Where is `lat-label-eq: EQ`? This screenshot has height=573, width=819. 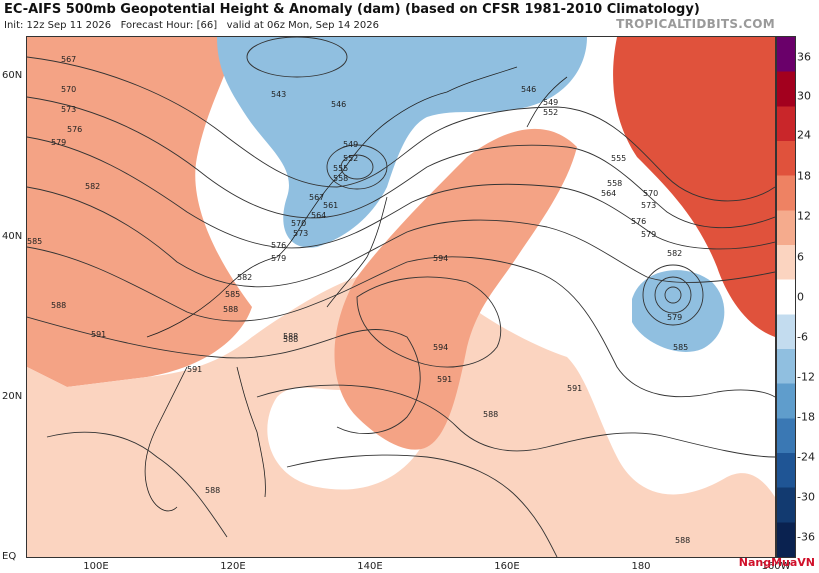 lat-label-eq: EQ is located at coordinates (9, 556).